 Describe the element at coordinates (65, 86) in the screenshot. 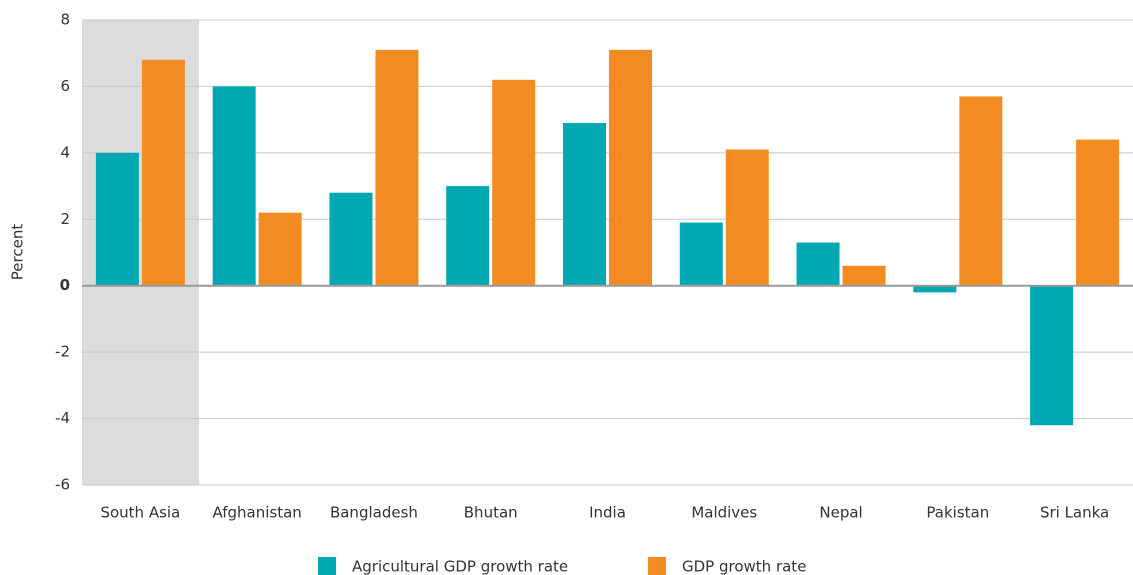

I see `y-tick-label: 6` at that location.